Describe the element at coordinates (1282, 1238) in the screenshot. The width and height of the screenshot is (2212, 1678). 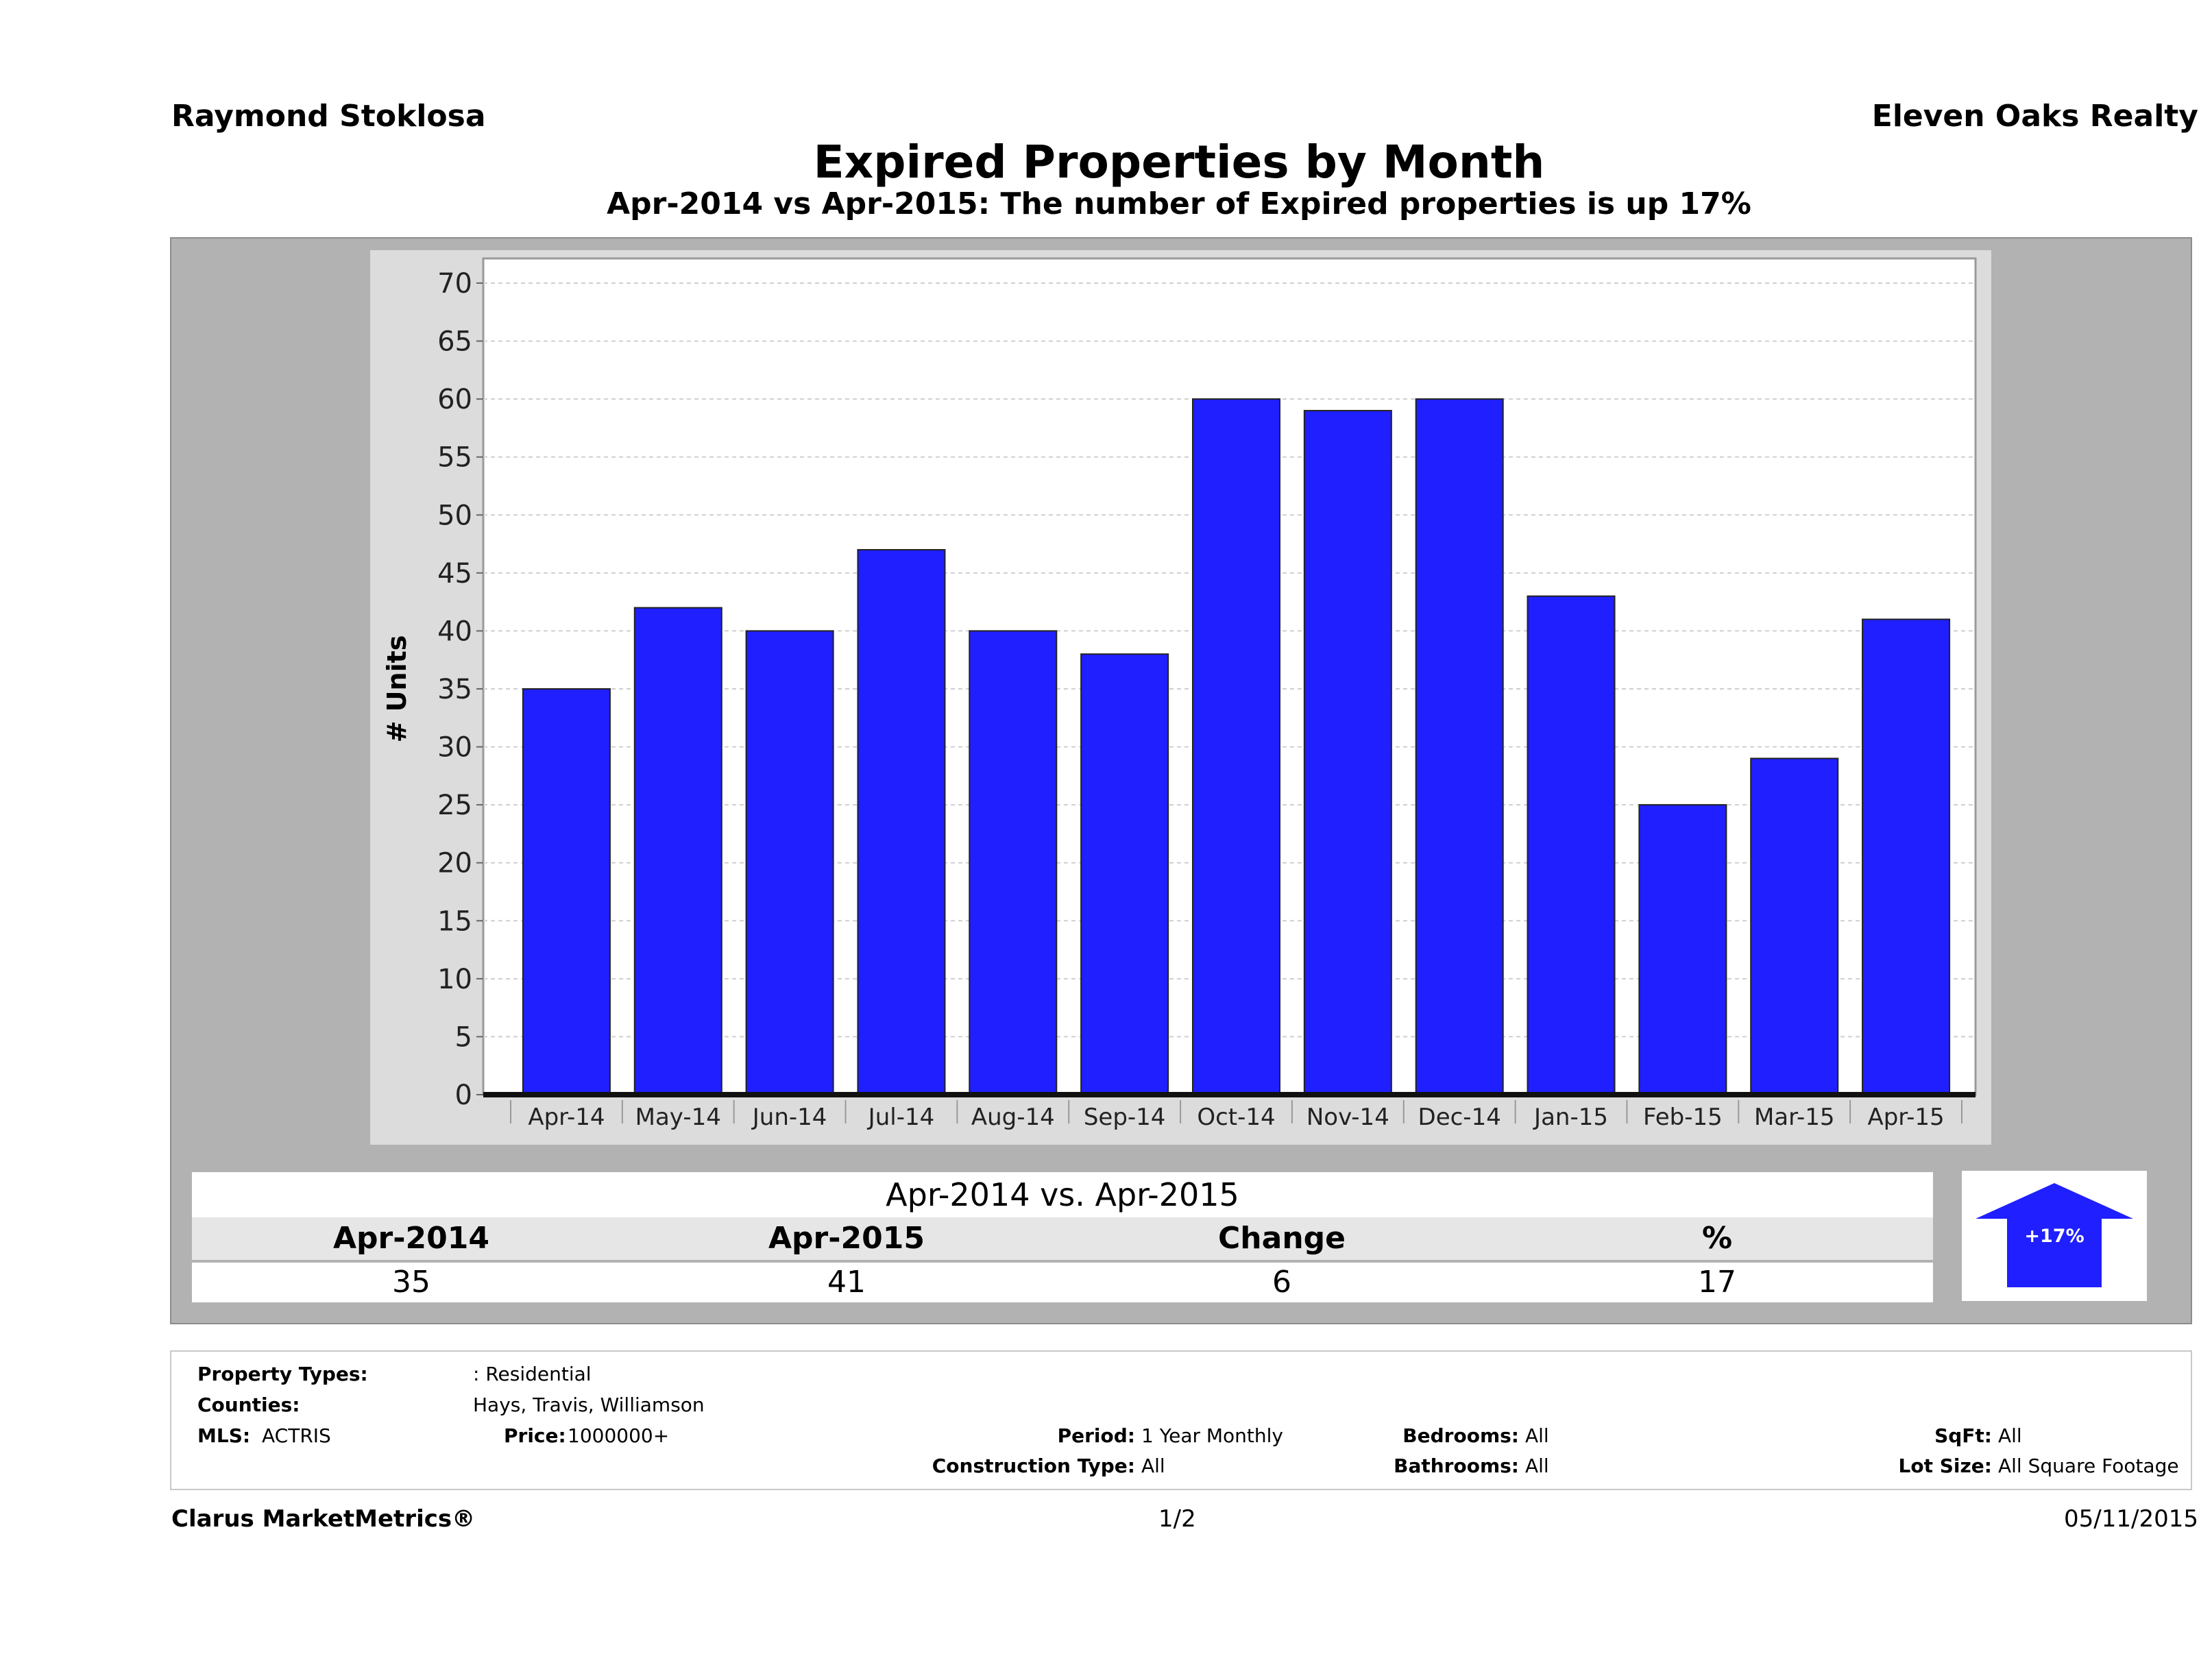
I see `comparison-header-change: Change` at that location.